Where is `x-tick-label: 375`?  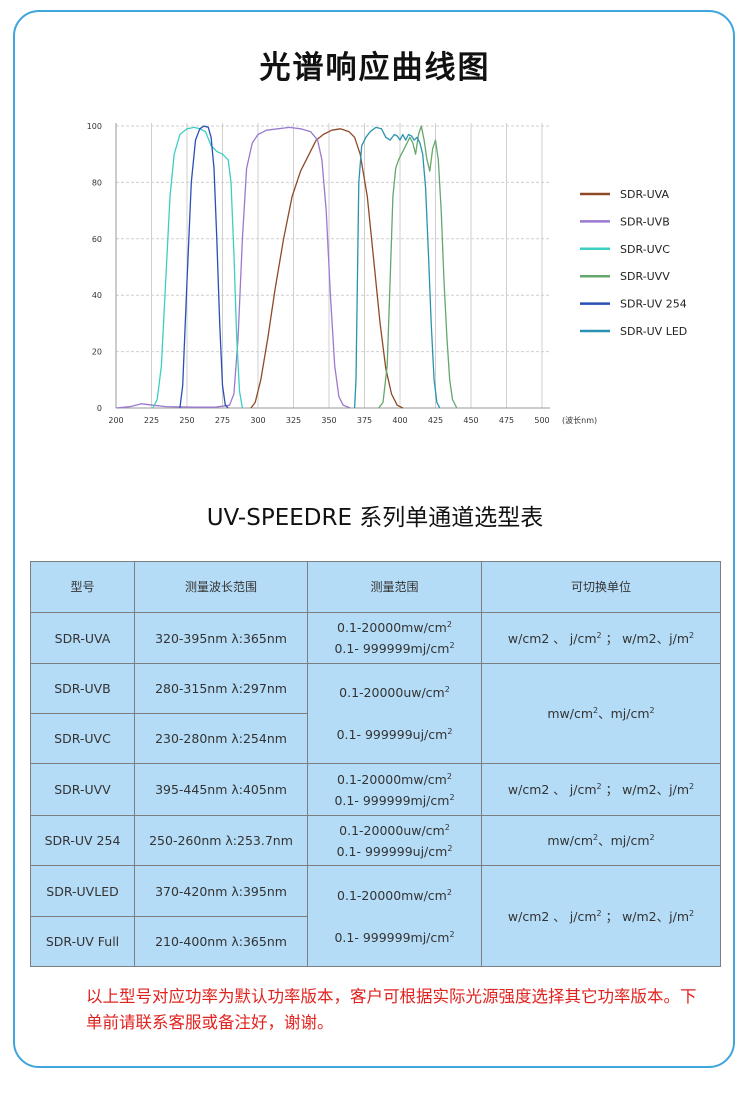 x-tick-label: 375 is located at coordinates (364, 420).